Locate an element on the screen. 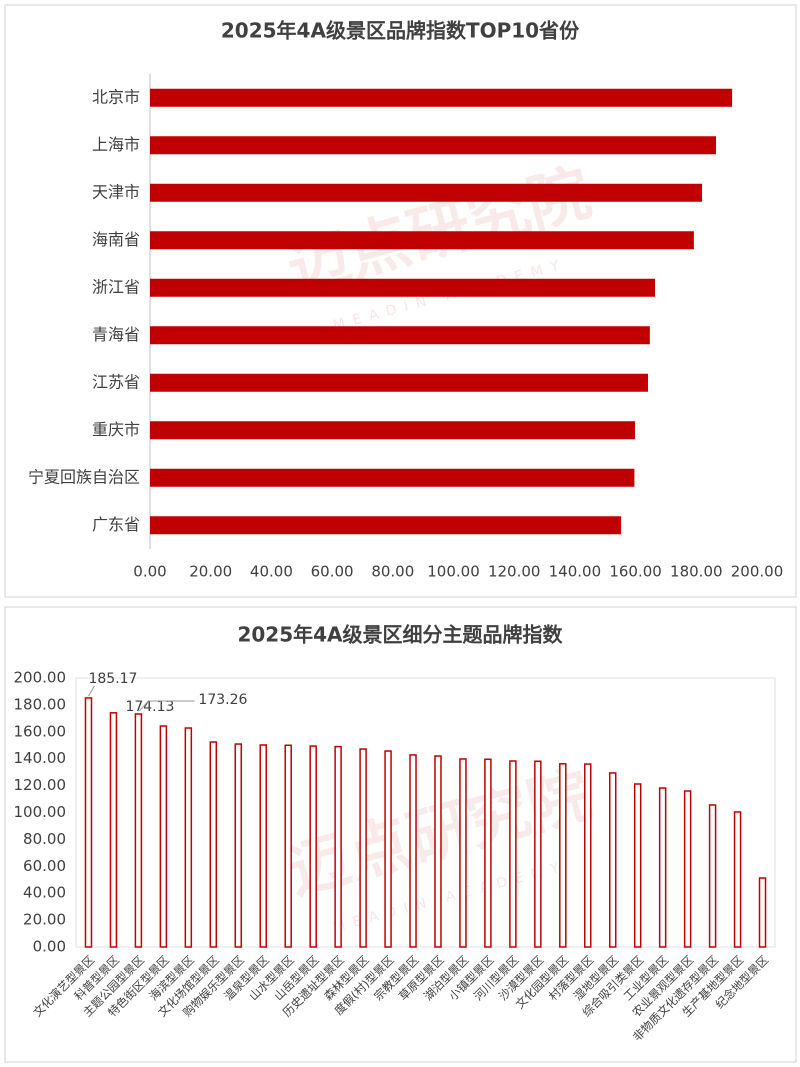  y-tick-label: 浙江省 is located at coordinates (116, 286).